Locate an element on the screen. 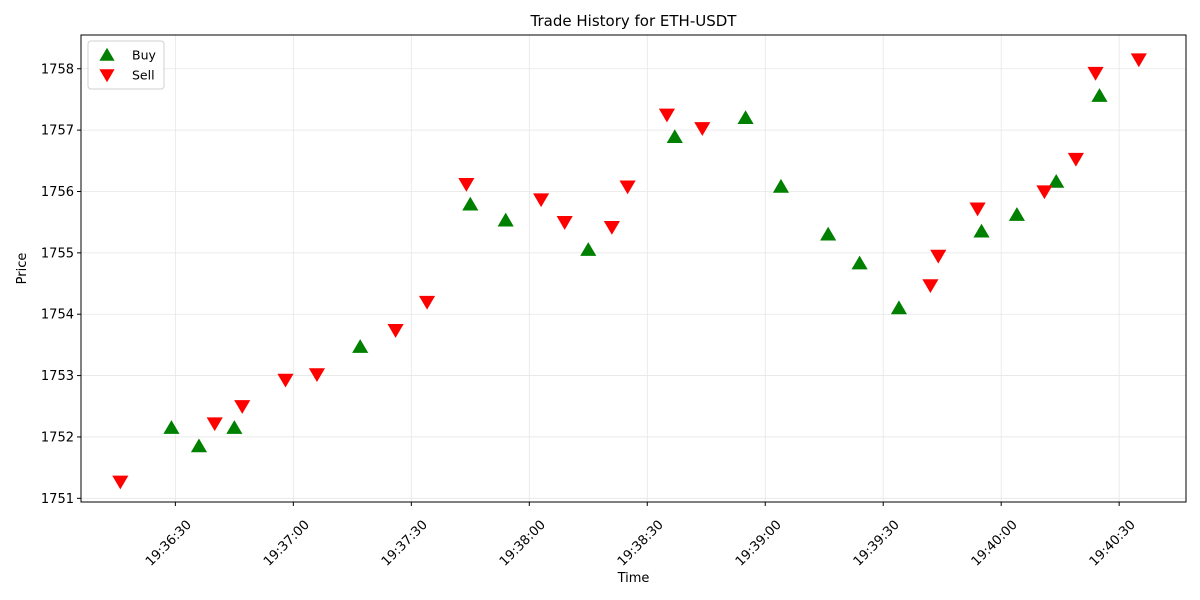 This screenshot has height=600, width=1200. legend-sell-label: Sell is located at coordinates (143, 75).